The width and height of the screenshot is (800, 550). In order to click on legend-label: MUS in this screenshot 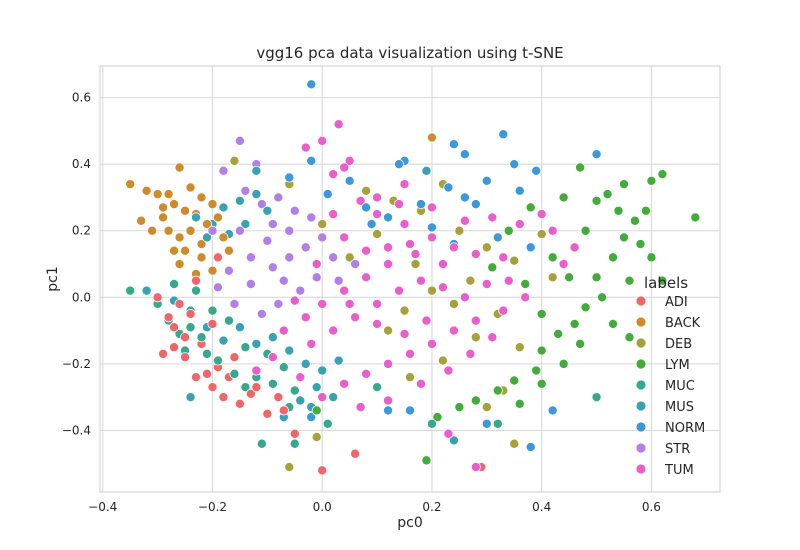, I will do `click(679, 407)`.